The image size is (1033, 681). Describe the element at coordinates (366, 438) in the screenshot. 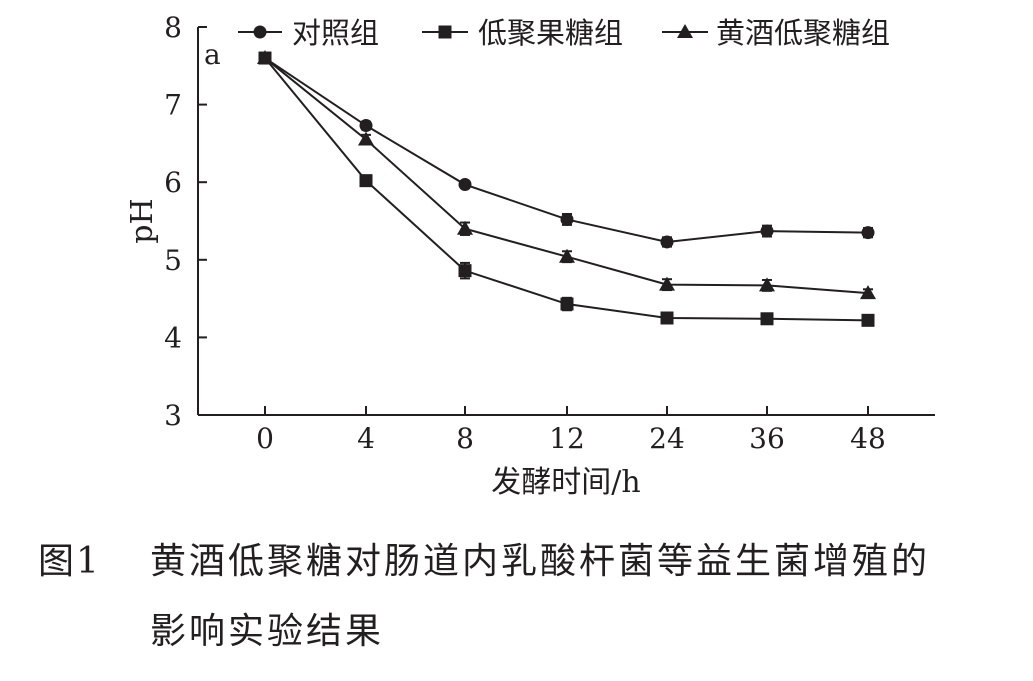

I see `x-tick-label: 4` at that location.